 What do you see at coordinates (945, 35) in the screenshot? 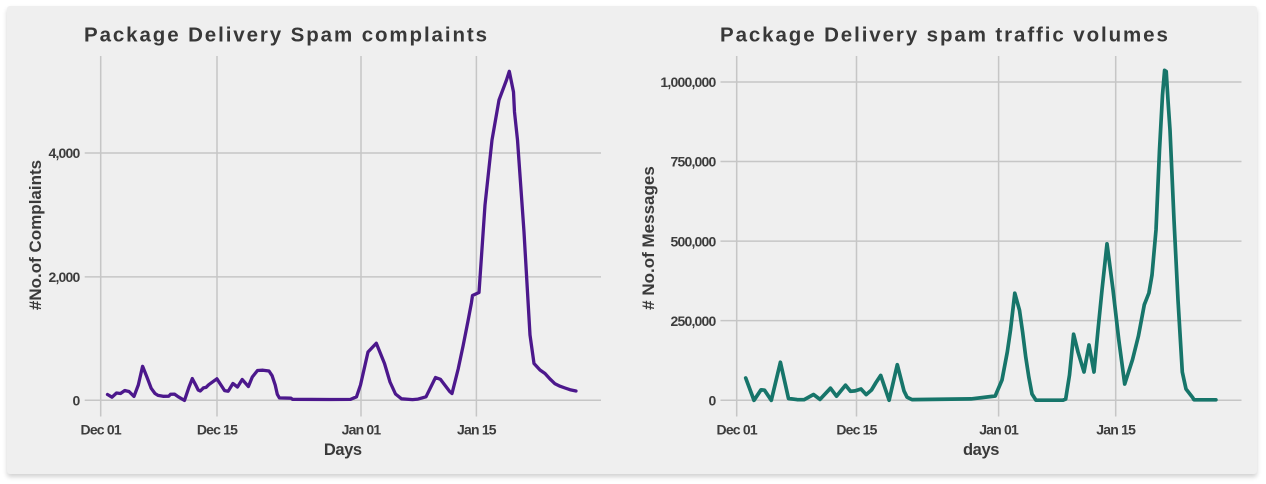
I see `svg-text:Package Delivery spam traffic: Package Delivery spam traffic volumes` at bounding box center [945, 35].